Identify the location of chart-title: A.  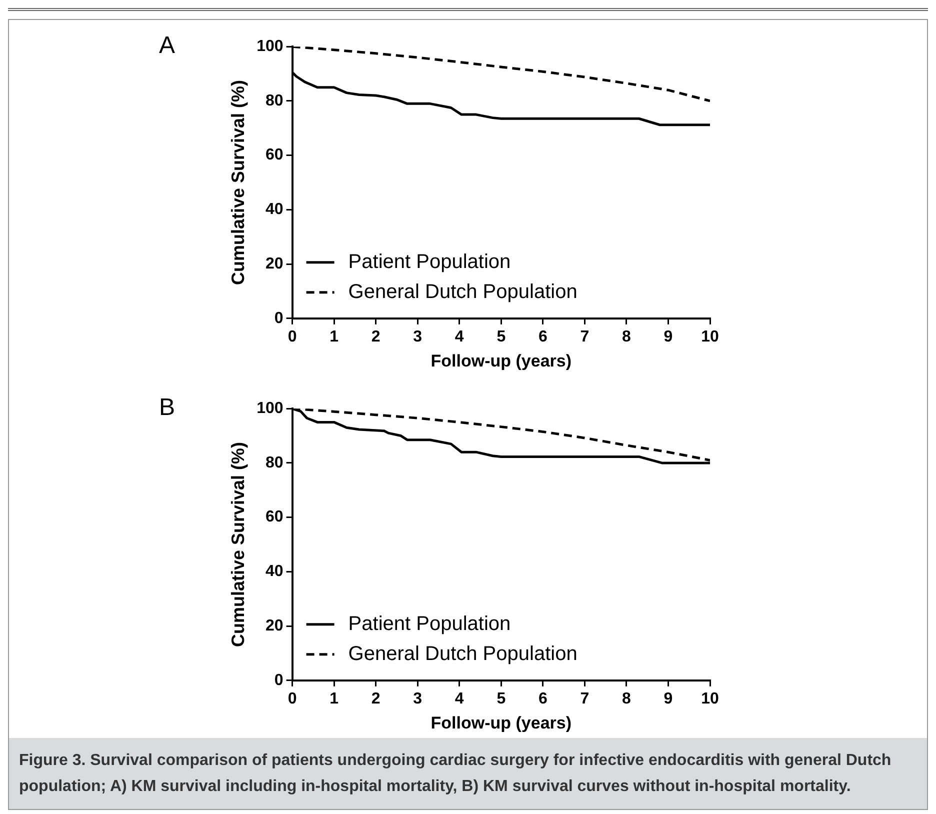
(167, 46).